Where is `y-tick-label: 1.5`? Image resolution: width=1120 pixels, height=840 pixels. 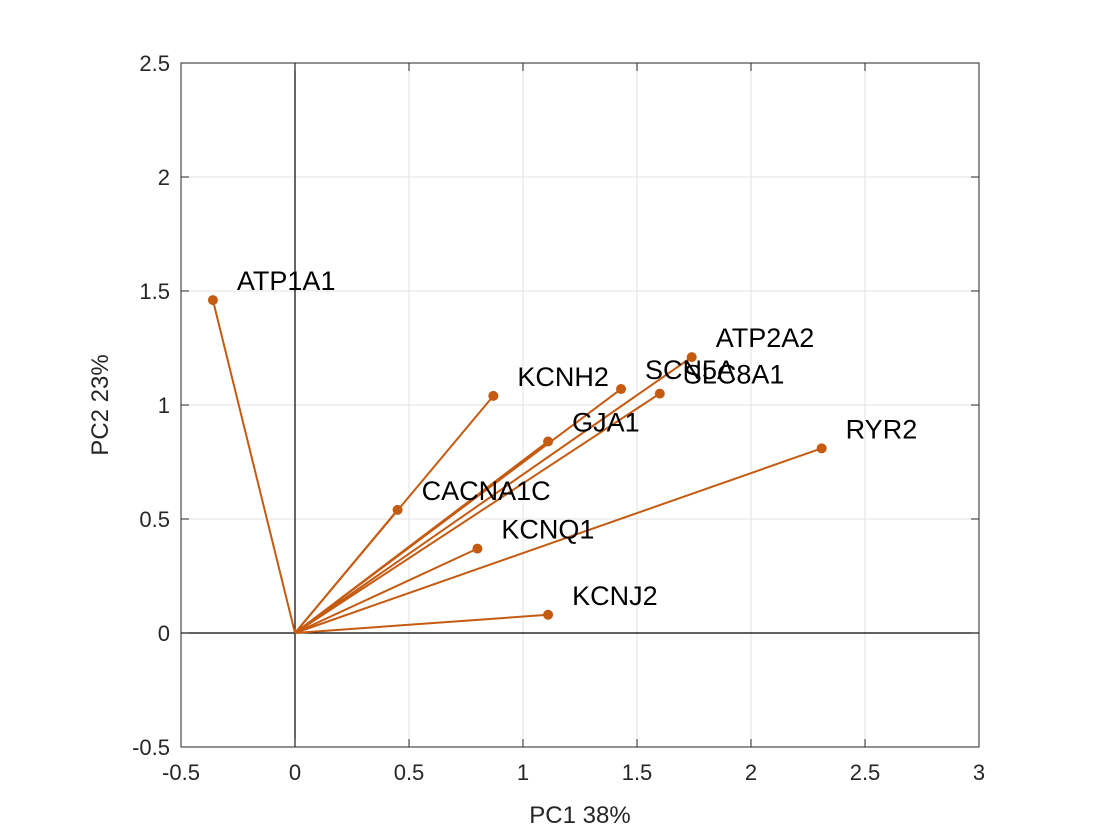
y-tick-label: 1.5 is located at coordinates (154, 291).